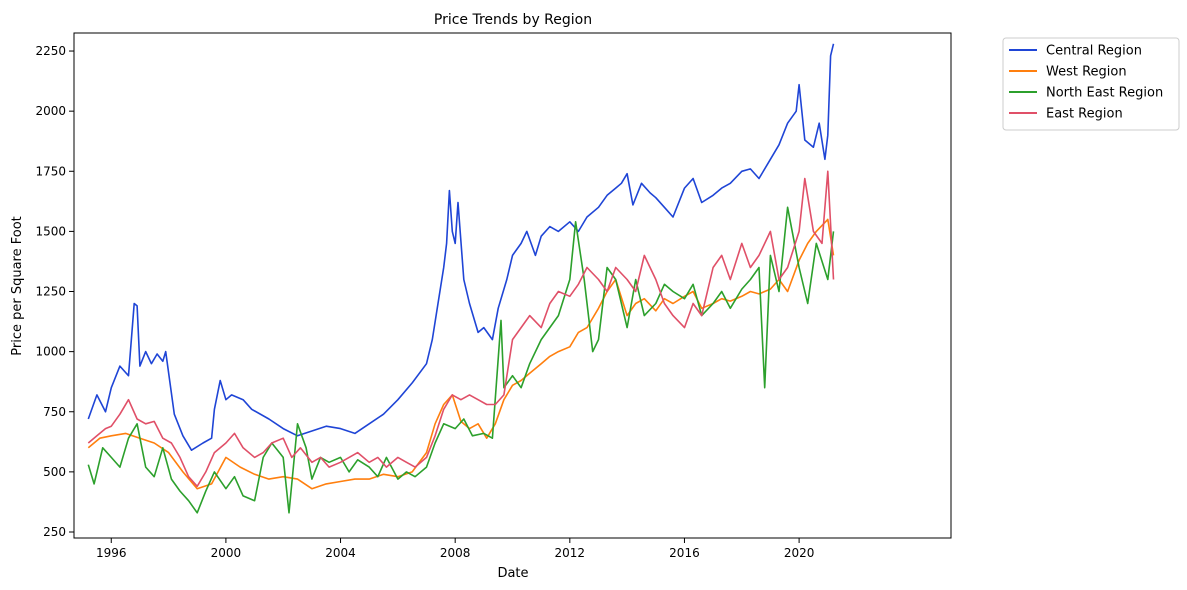 This screenshot has width=1187, height=590. Describe the element at coordinates (684, 553) in the screenshot. I see `x-tick-label: 2016` at that location.